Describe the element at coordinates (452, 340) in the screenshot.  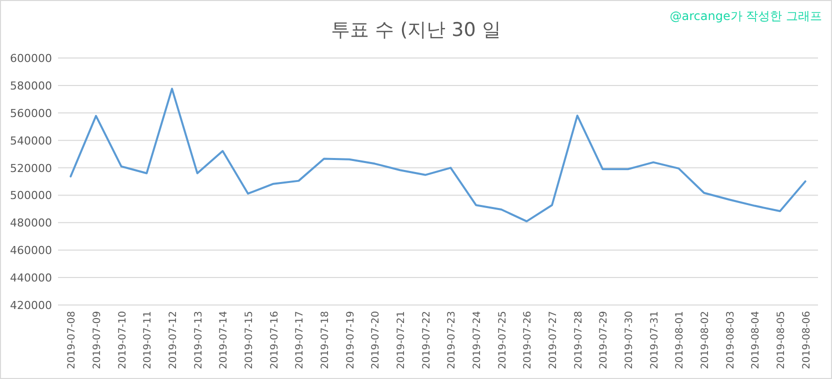
I see `x-tick-label: 2019-07-23` at that location.